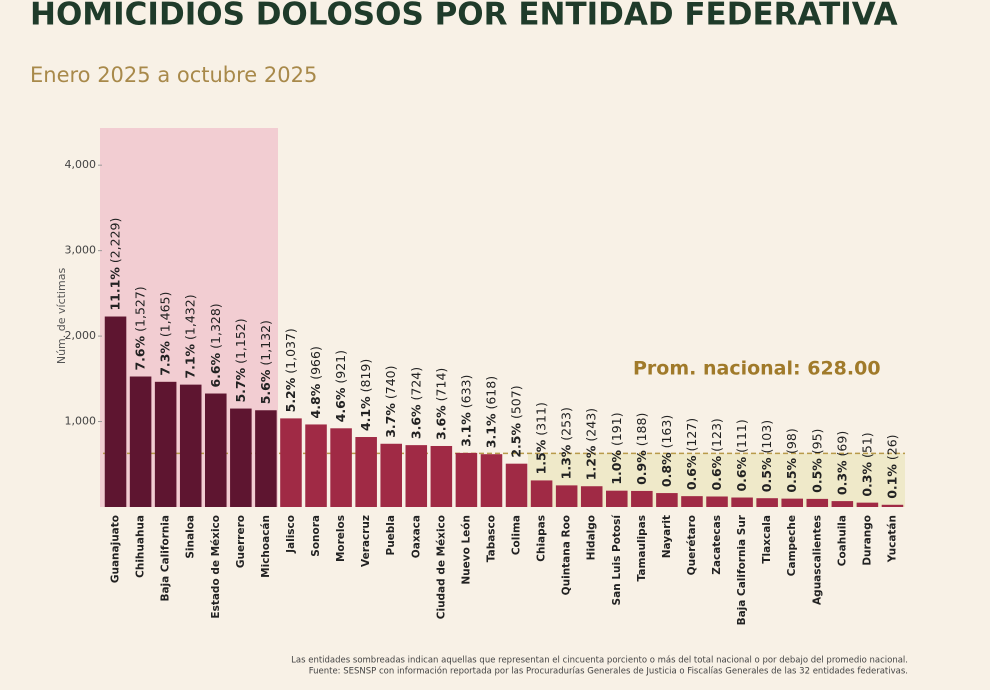 This screenshot has width=990, height=690. I want to click on x-tick-label: Chihuahua, so click(141, 546).